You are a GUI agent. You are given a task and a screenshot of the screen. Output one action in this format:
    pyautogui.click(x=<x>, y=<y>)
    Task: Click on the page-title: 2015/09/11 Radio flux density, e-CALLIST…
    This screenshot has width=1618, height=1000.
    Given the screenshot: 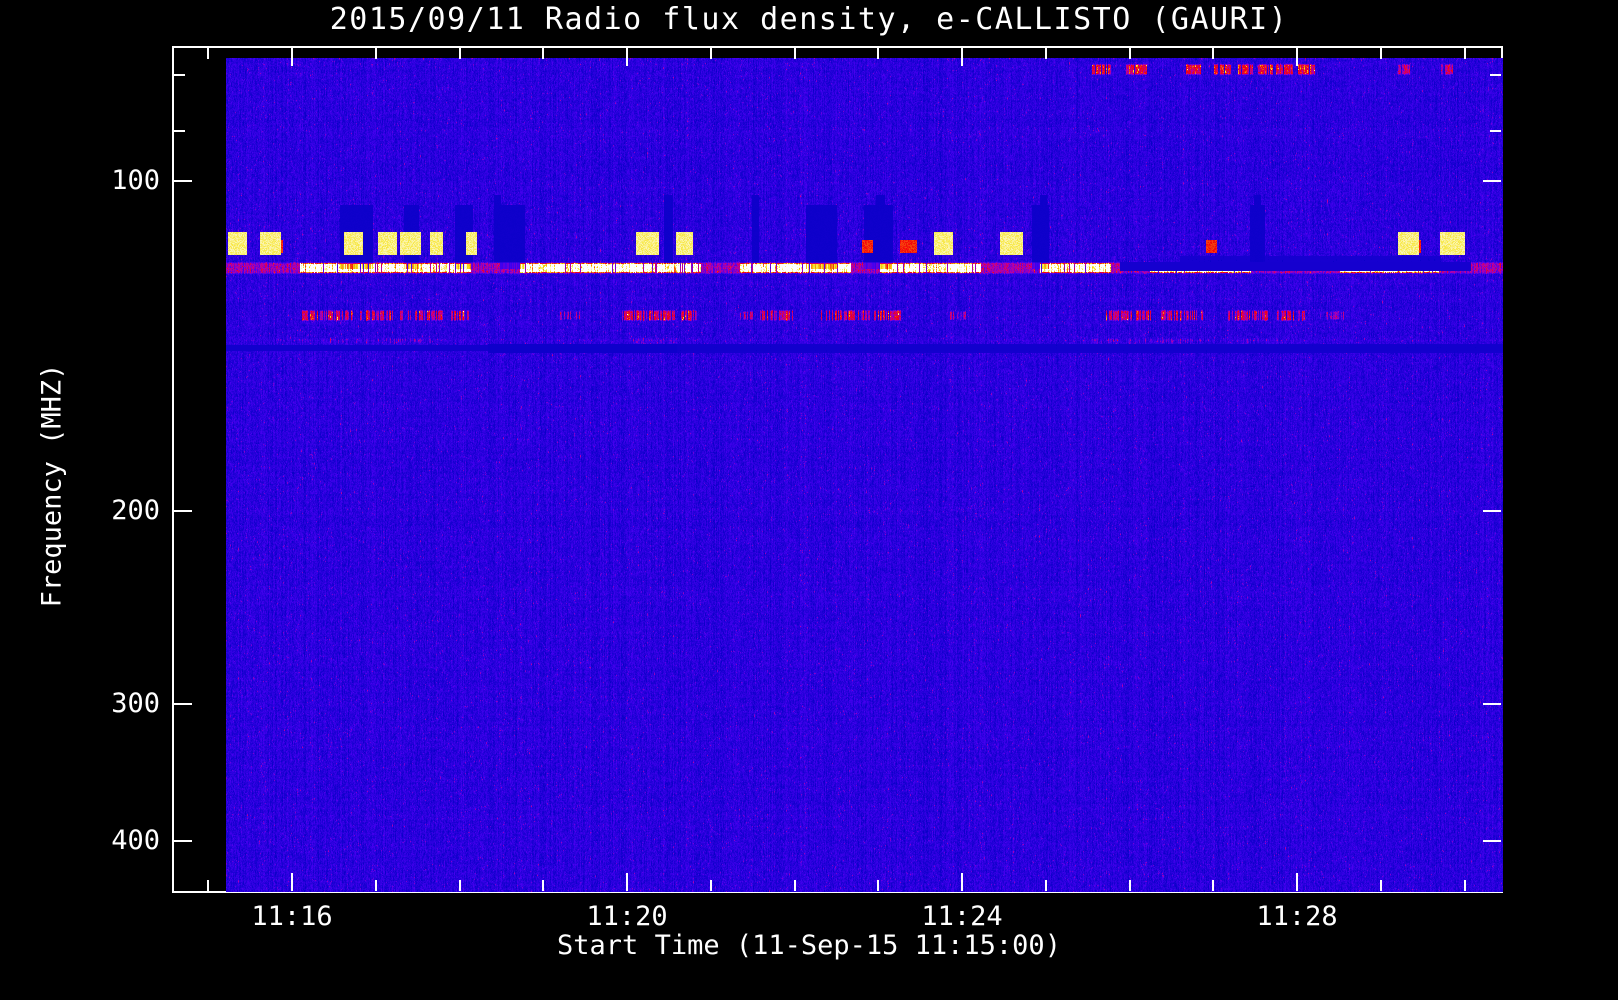 What is the action you would take?
    pyautogui.click(x=809, y=19)
    